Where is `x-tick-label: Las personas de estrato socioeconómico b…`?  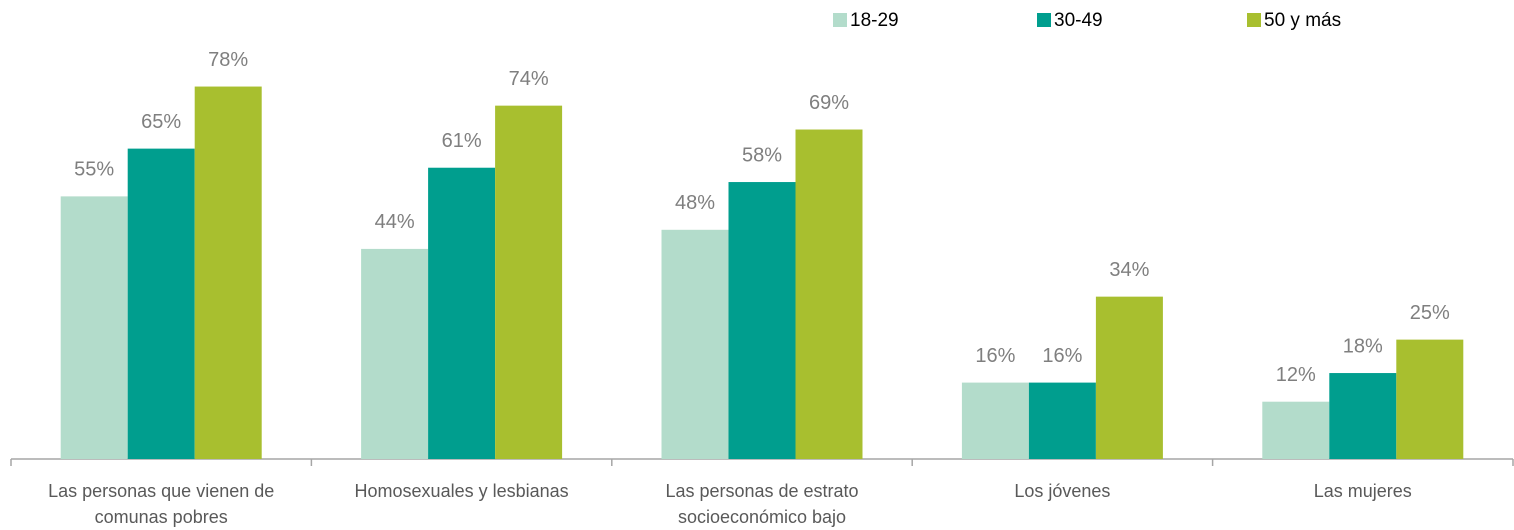
x-tick-label: Las personas de estrato socioeconómico b… is located at coordinates (762, 504).